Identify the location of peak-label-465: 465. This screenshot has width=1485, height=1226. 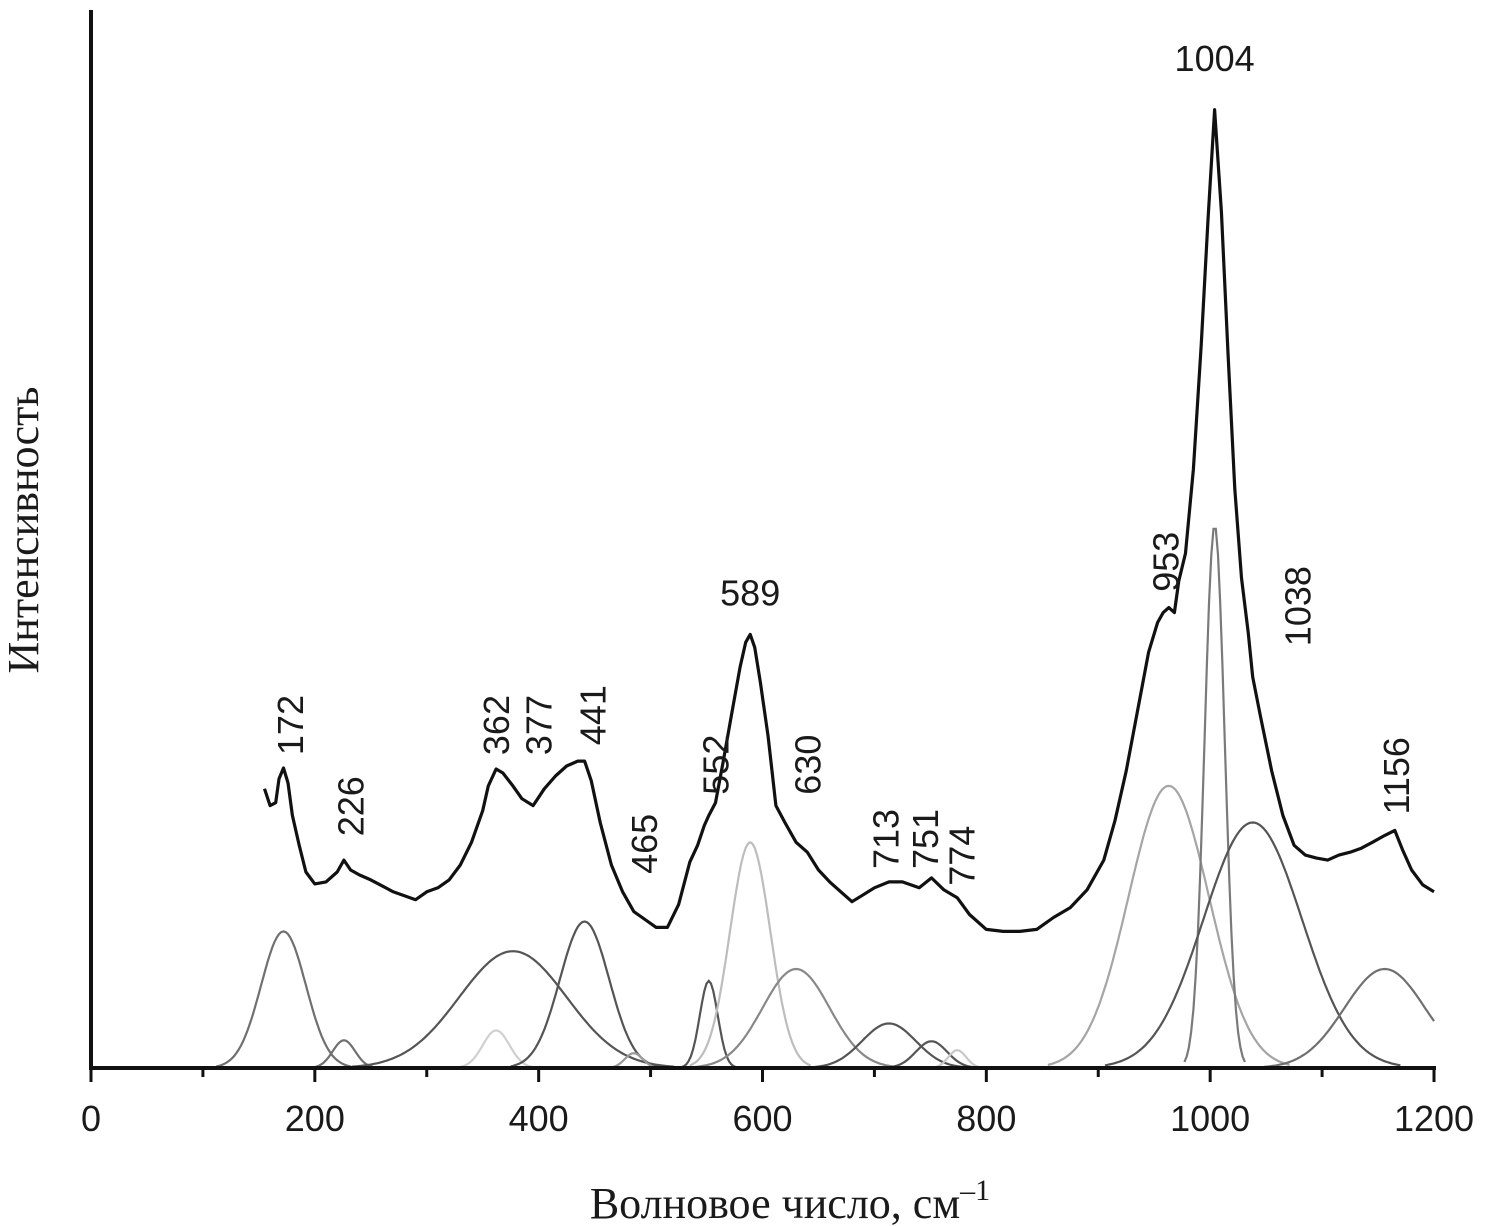
(644, 844).